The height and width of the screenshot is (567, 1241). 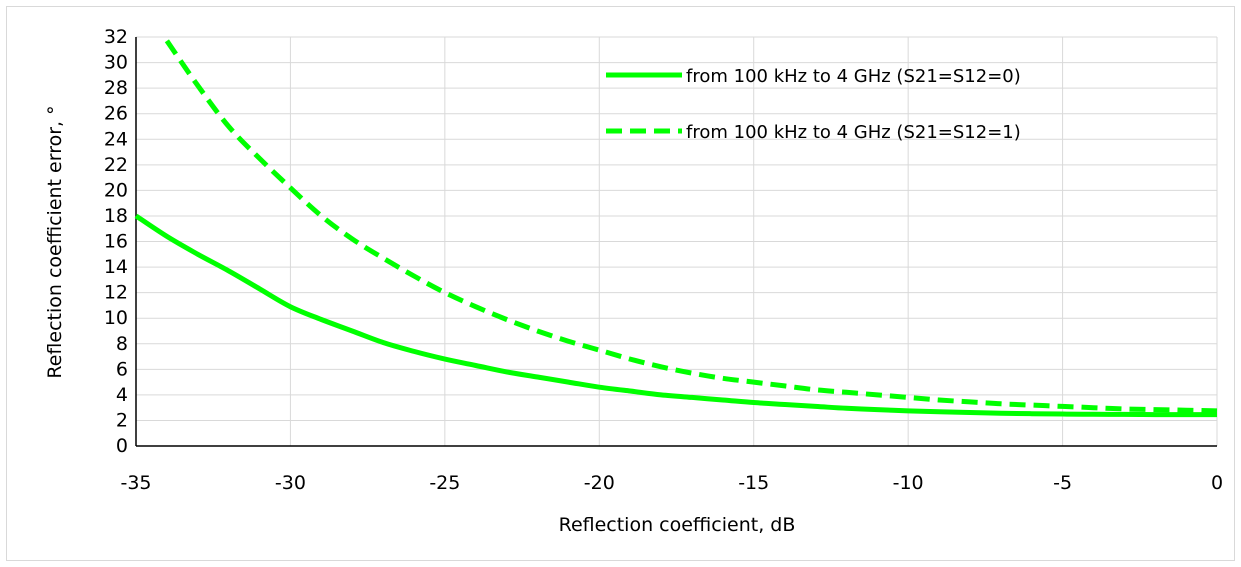 I want to click on y-axis-title: Reflection coefficient error, °, so click(x=55, y=241).